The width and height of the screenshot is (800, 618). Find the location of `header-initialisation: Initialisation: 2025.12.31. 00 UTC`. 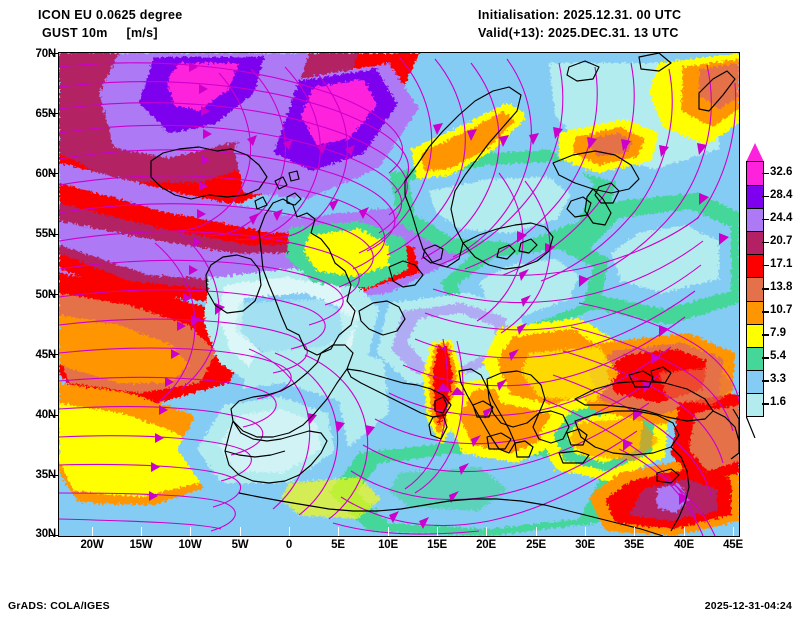

header-initialisation: Initialisation: 2025.12.31. 00 UTC is located at coordinates (580, 15).